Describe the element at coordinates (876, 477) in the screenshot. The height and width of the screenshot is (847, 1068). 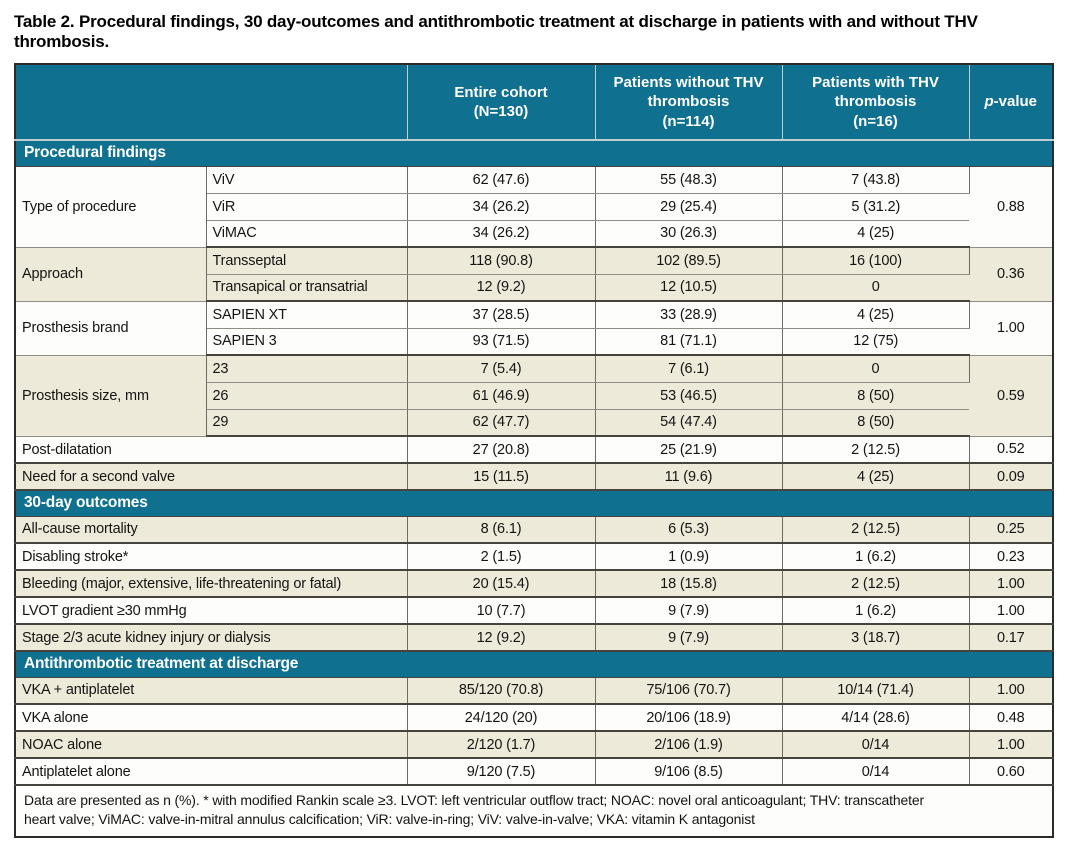
I see `data-cell: 4 (25)` at that location.